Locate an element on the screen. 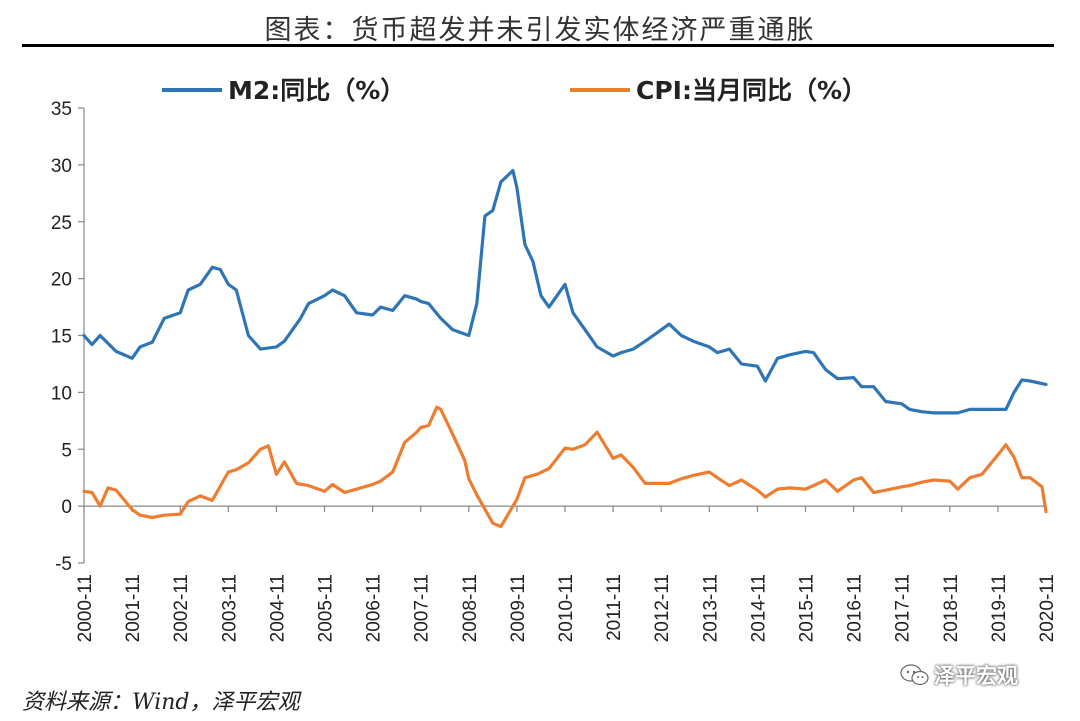  y-tick-label: 25 is located at coordinates (61, 223).